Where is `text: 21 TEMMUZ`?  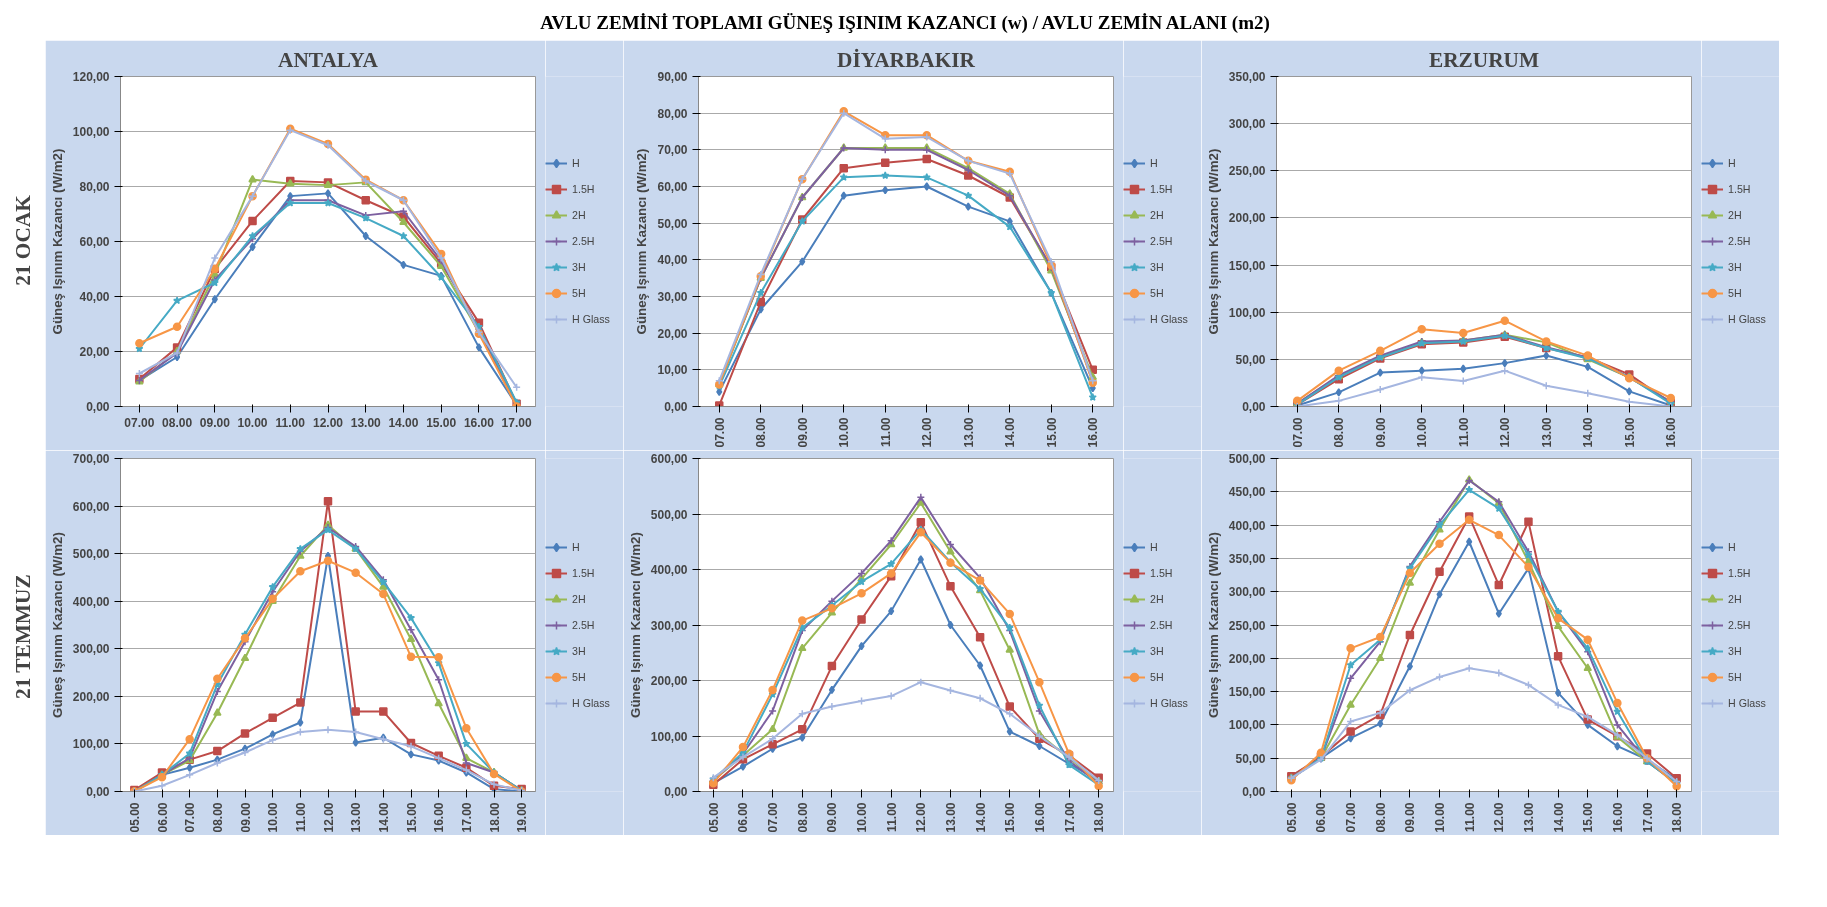 text: 21 TEMMUZ is located at coordinates (23, 636).